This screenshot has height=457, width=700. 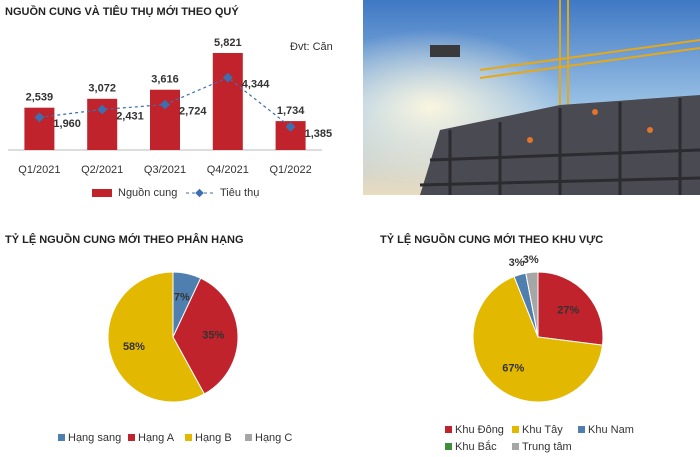 I want to click on legend-label: Khu Đông, so click(x=479, y=430).